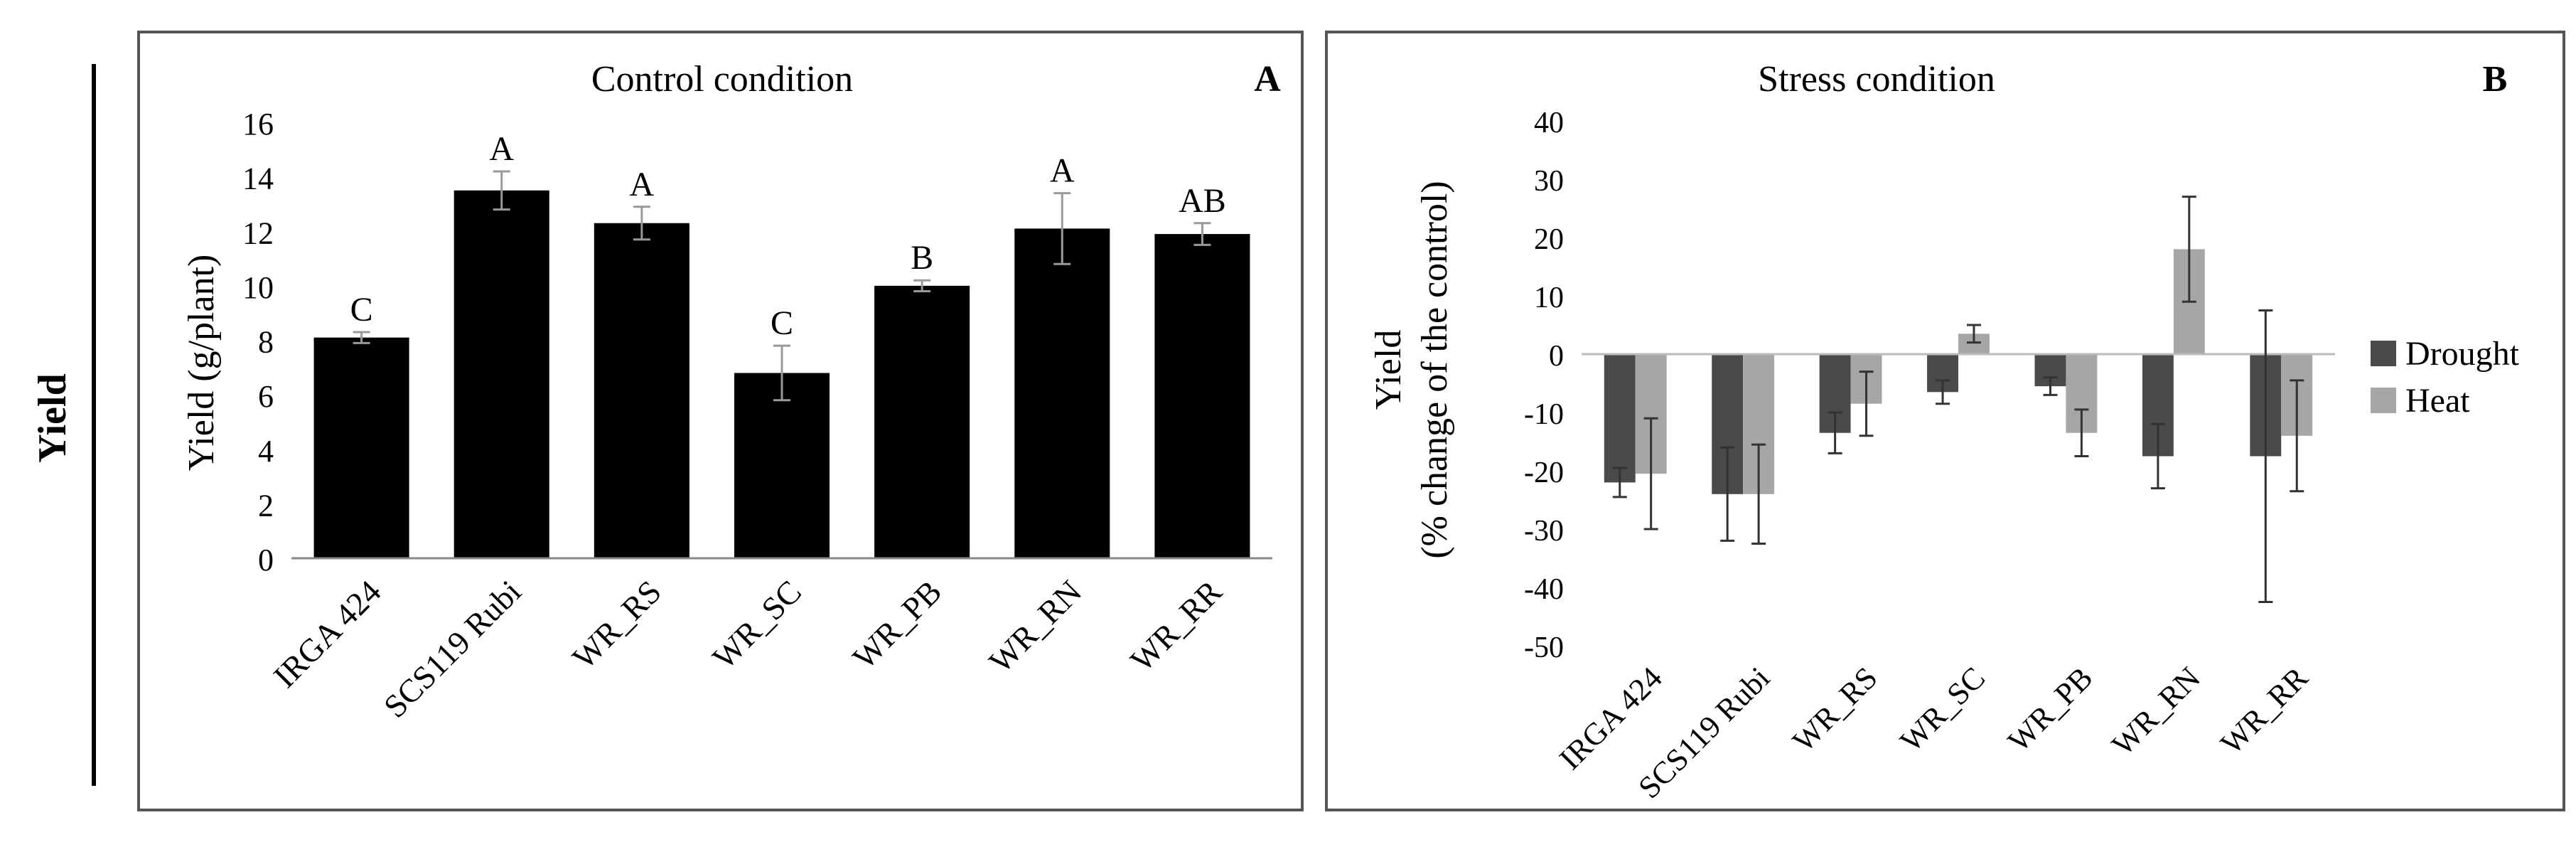 This screenshot has width=2576, height=842. I want to click on a-y-tick-10: 10, so click(258, 287).